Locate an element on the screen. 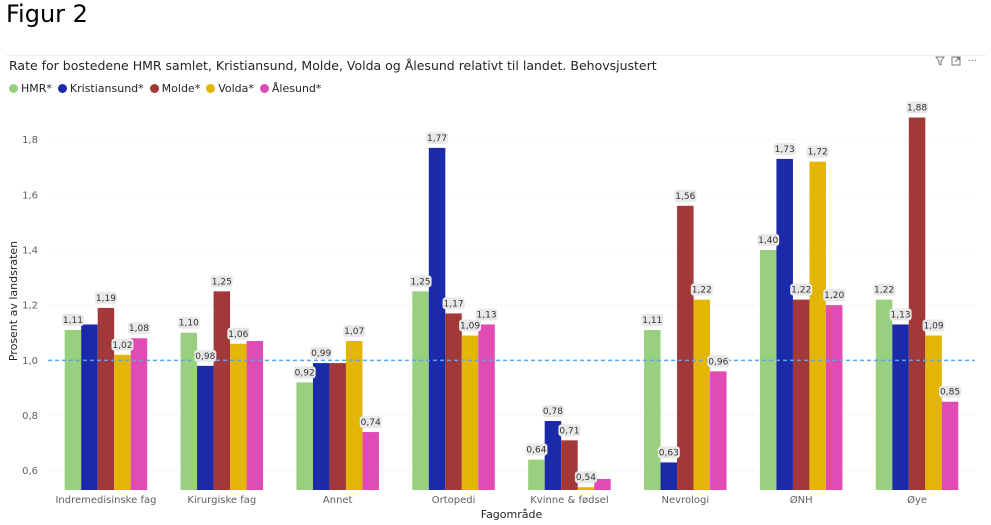 The height and width of the screenshot is (525, 991). data-label: 0,99 is located at coordinates (321, 354).